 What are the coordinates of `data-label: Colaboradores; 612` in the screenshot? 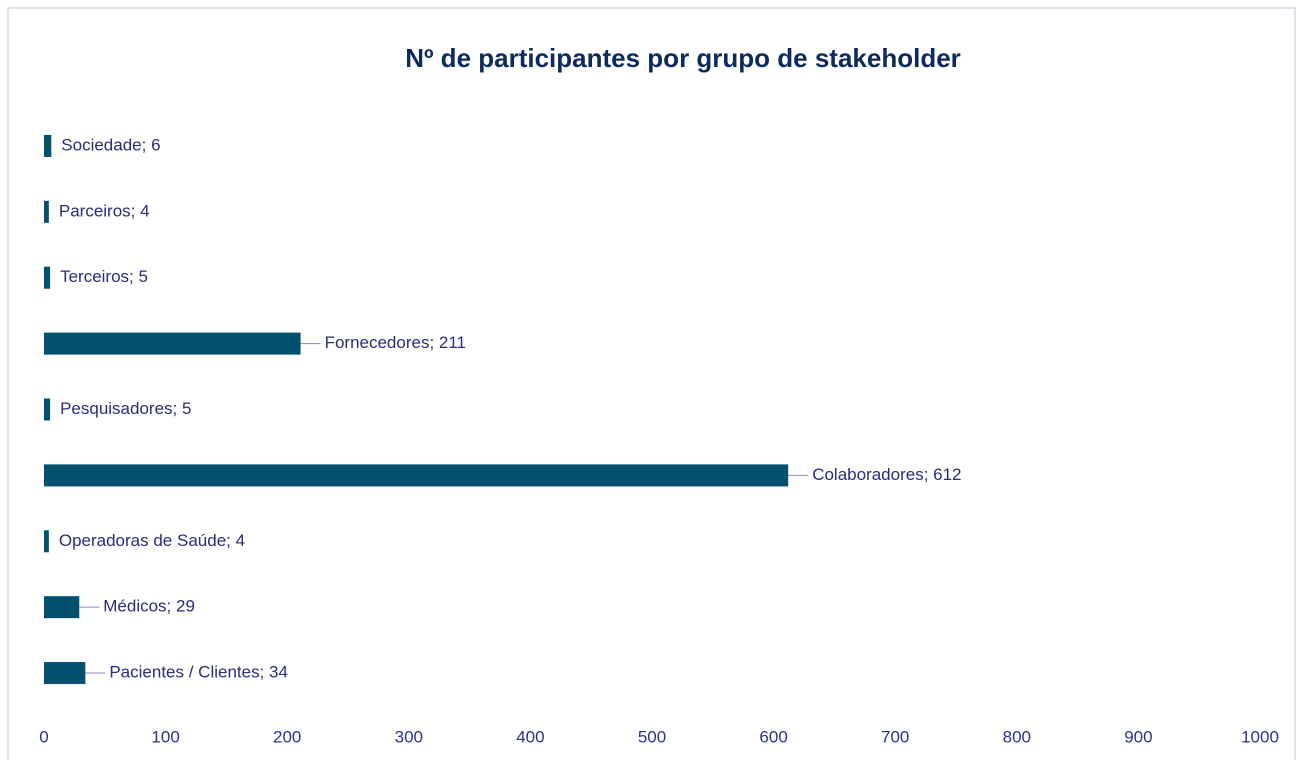 It's located at (886, 474).